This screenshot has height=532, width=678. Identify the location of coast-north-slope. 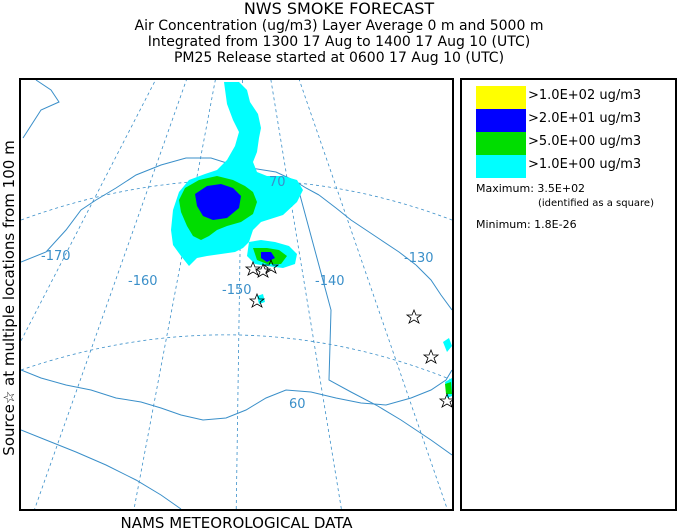
(170, 210).